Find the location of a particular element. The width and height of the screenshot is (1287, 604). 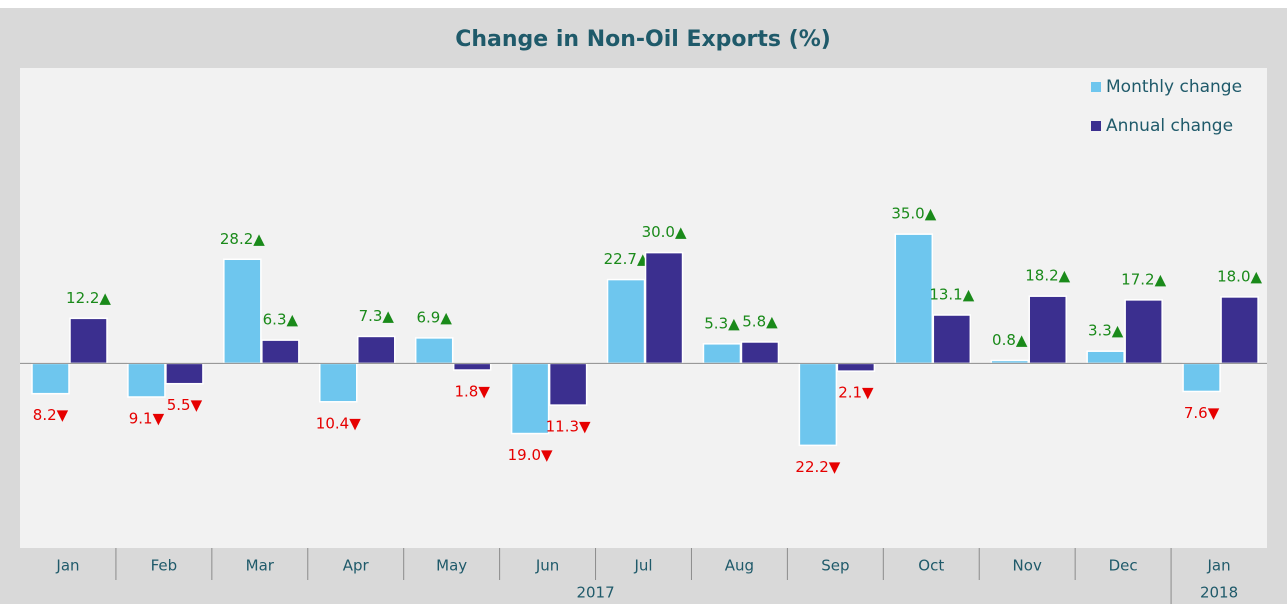

data-label: 12.2▲ is located at coordinates (88, 298).